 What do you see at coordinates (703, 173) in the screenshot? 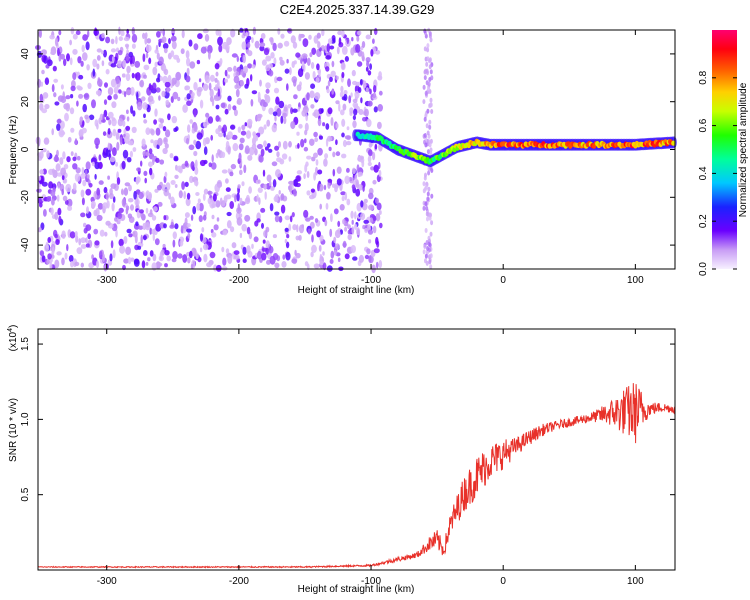
I see `colorbar-tick-label: 0.4` at bounding box center [703, 173].